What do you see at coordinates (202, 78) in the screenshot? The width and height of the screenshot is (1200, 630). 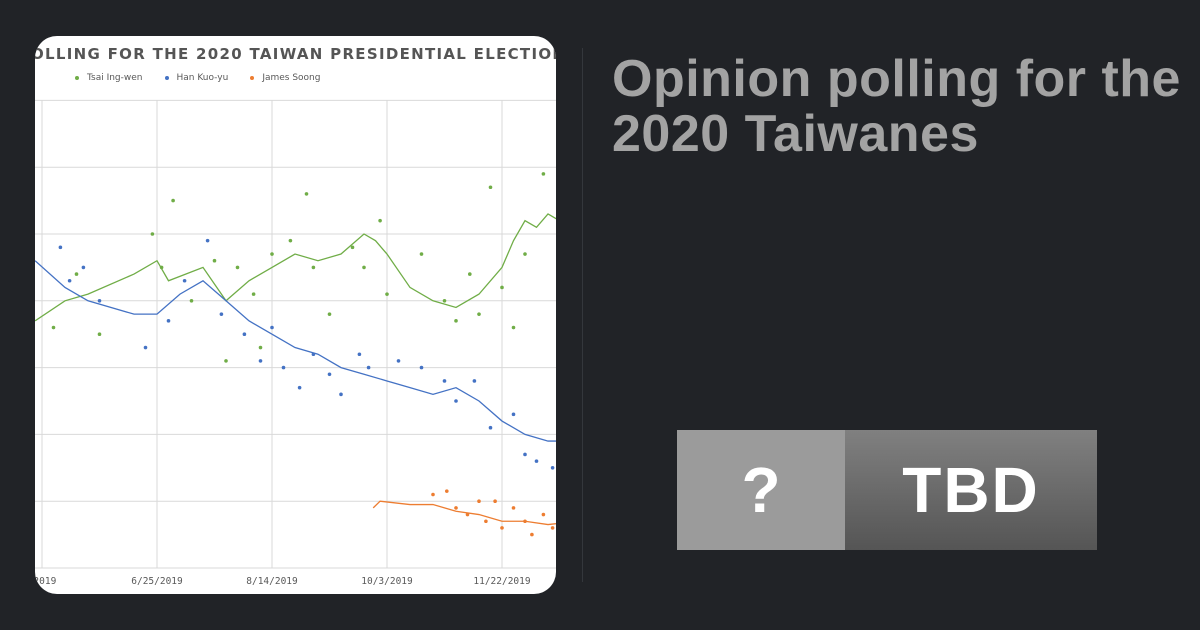 I see `legend-label: Han Kuo-yu` at bounding box center [202, 78].